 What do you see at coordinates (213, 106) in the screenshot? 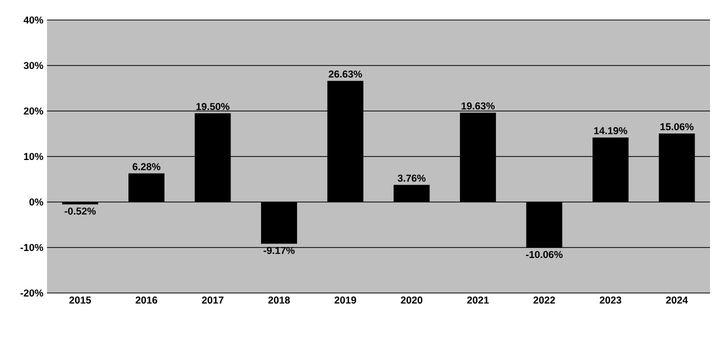
I see `data-label: 19.50%` at bounding box center [213, 106].